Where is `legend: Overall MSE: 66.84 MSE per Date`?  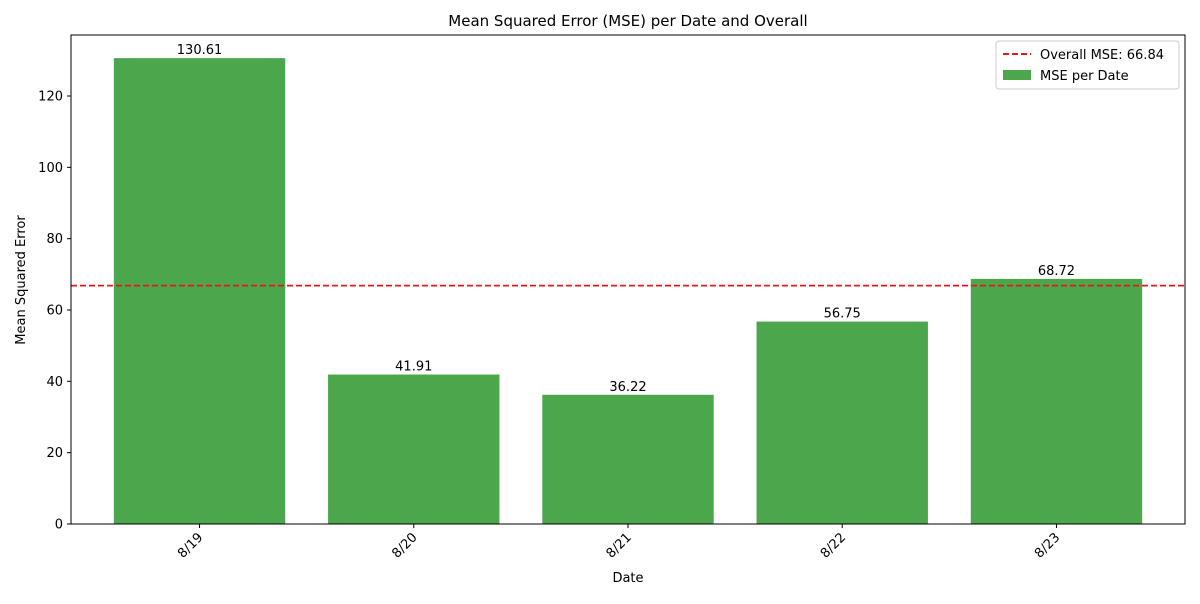 legend: Overall MSE: 66.84 MSE per Date is located at coordinates (1087, 65).